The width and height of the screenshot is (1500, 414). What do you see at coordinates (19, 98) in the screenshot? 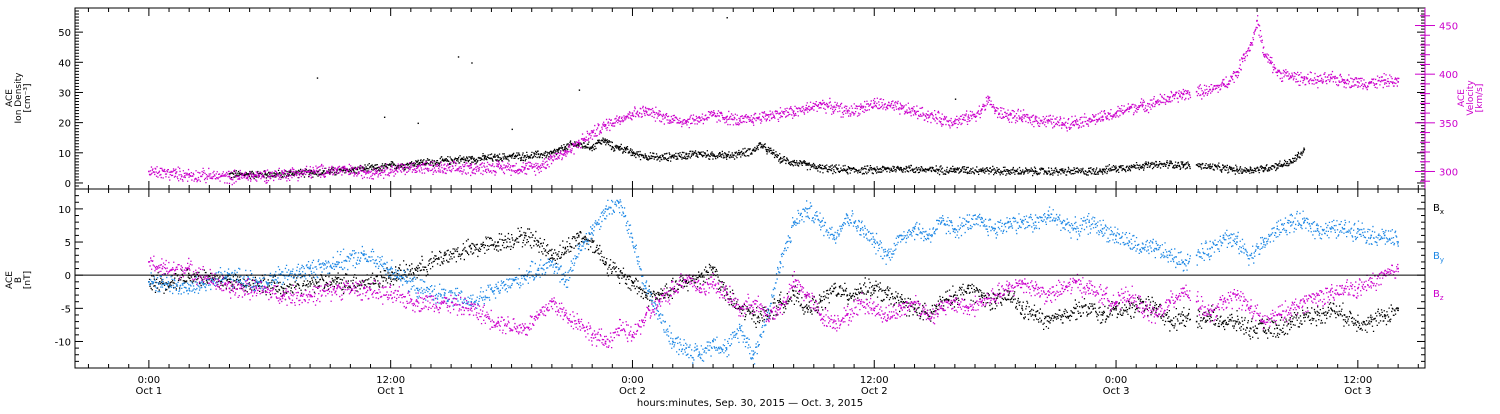
I see `top-left-ylabel-line-1: Ion Density` at bounding box center [19, 98].